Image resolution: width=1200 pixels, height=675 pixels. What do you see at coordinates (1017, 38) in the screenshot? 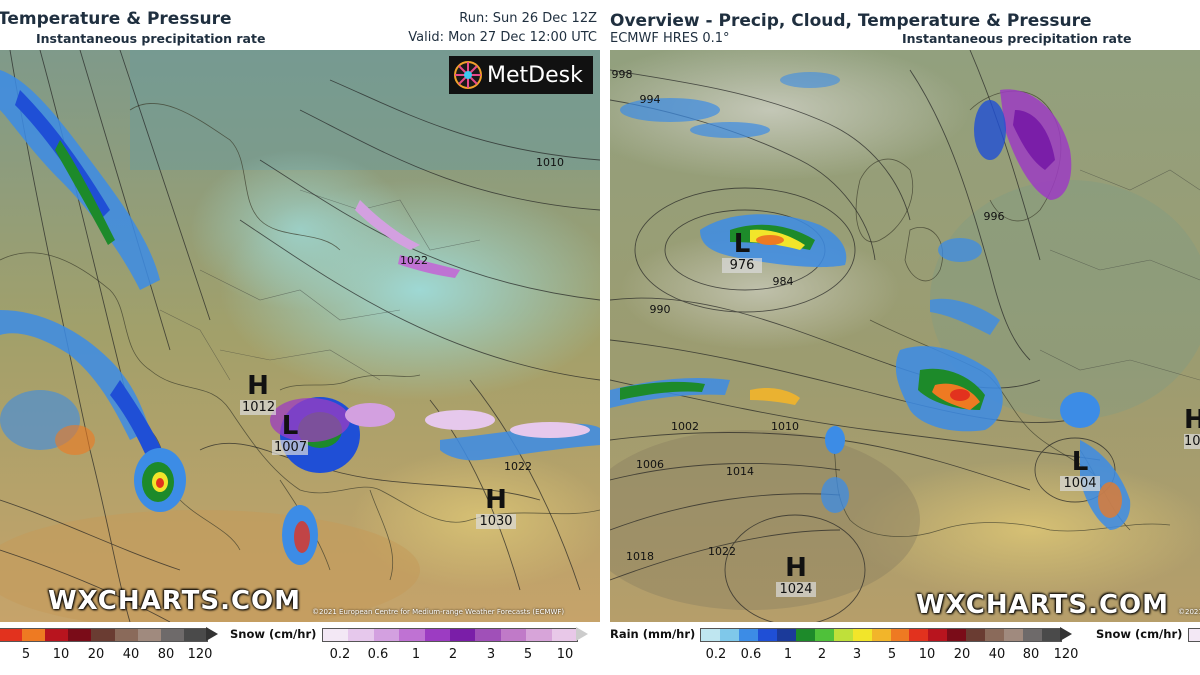
I see `right-subtitle: Instantaneous precipitation rate` at bounding box center [1017, 38].